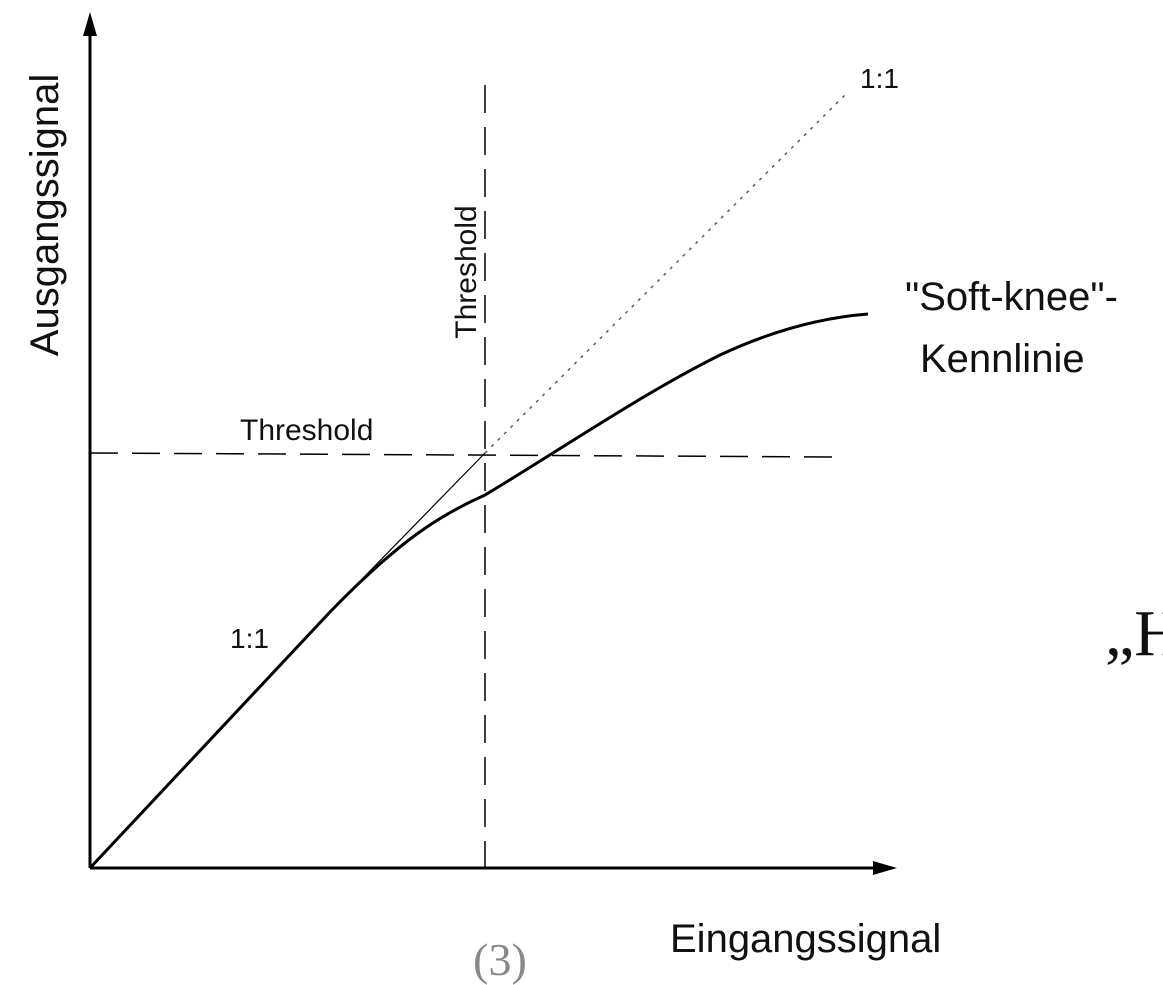 The height and width of the screenshot is (985, 1163). What do you see at coordinates (306, 430) in the screenshot?
I see `threshold-horizontal-label: Threshold` at bounding box center [306, 430].